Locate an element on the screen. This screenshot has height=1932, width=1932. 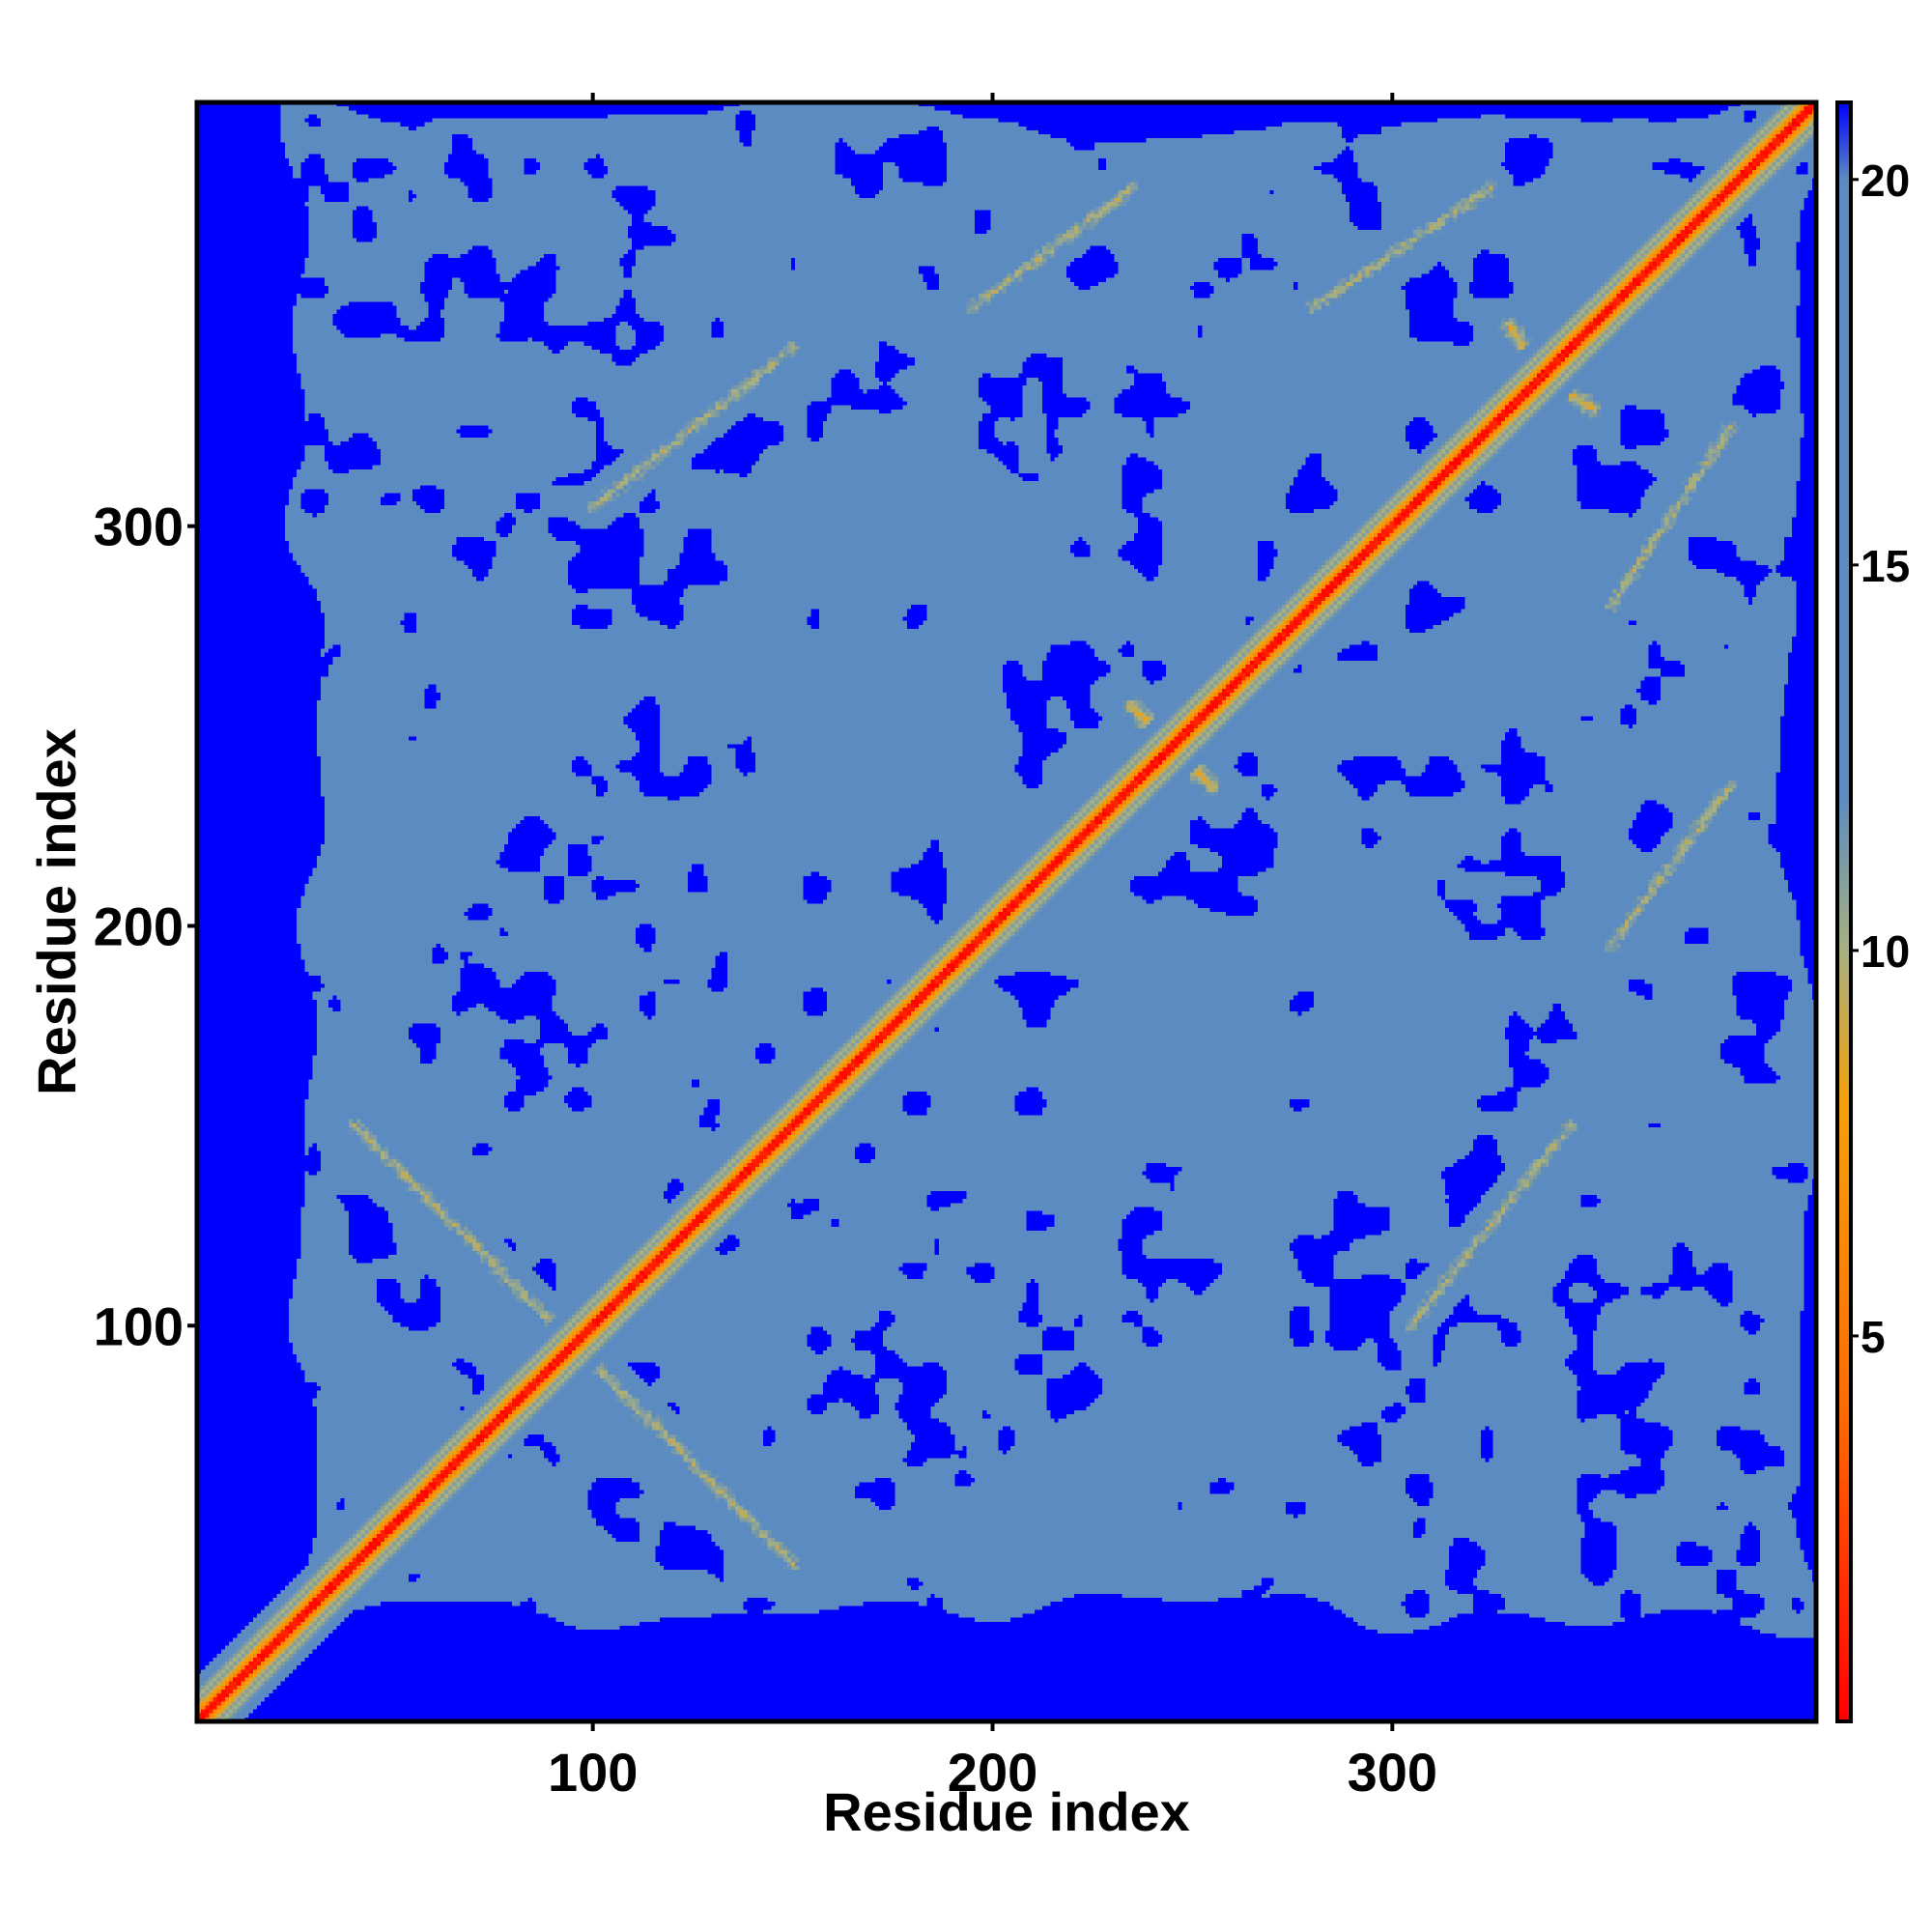
y-axis-title: Residue index is located at coordinates (56, 911).